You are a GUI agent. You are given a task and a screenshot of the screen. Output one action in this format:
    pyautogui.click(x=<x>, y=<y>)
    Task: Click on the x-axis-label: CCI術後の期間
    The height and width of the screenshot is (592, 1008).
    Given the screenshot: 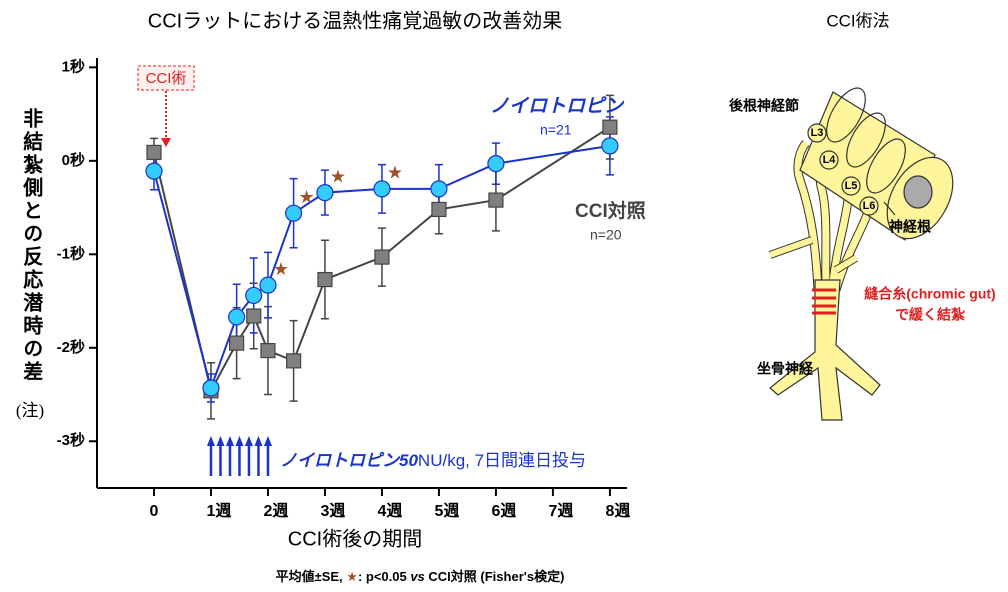 What is the action you would take?
    pyautogui.click(x=355, y=538)
    